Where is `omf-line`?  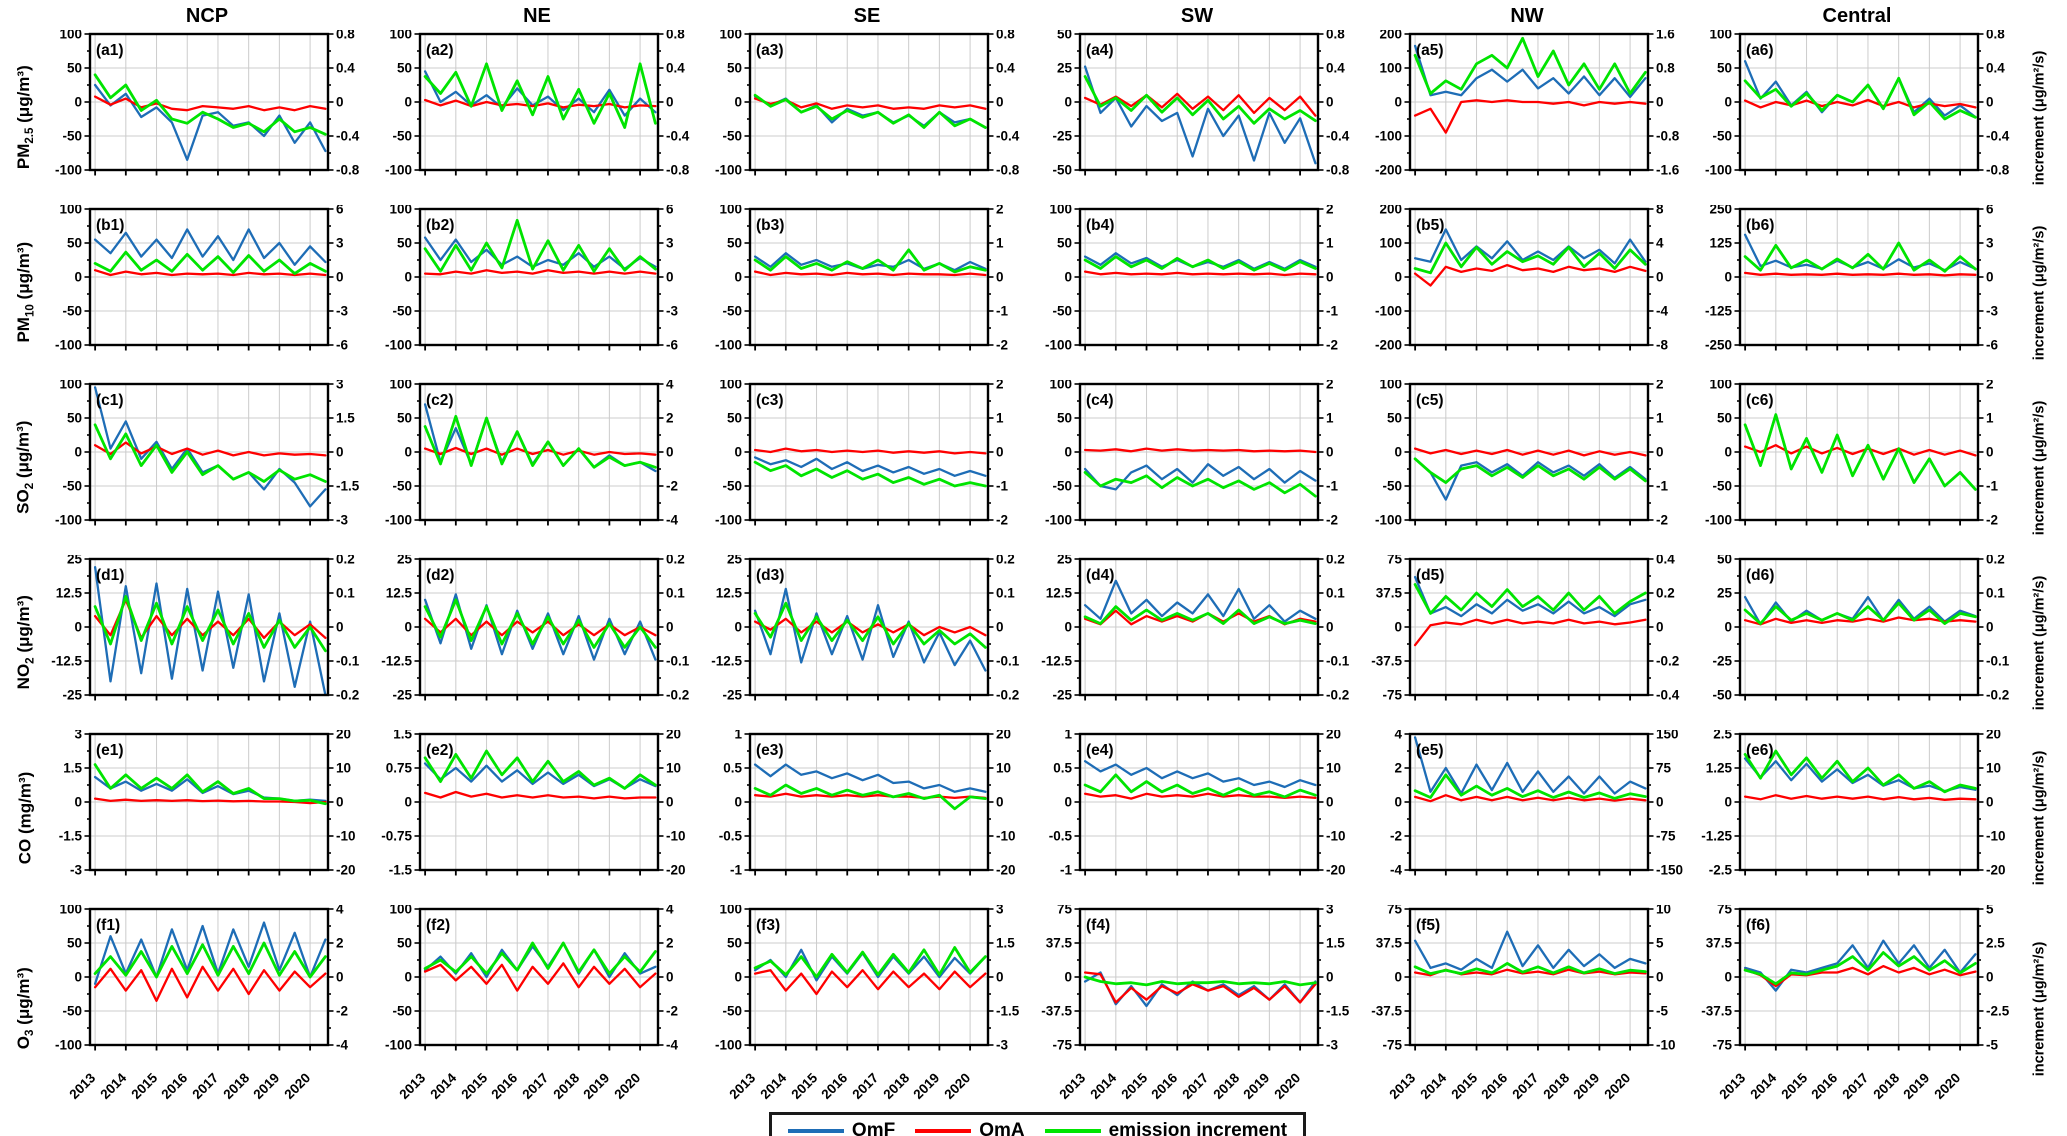 omf-line is located at coordinates (1200, 115).